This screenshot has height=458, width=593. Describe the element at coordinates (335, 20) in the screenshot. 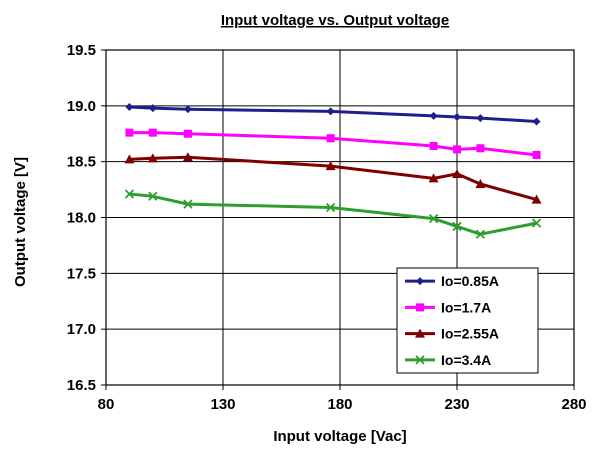

I see `chart-title: Input voltage vs. Output voltage` at that location.